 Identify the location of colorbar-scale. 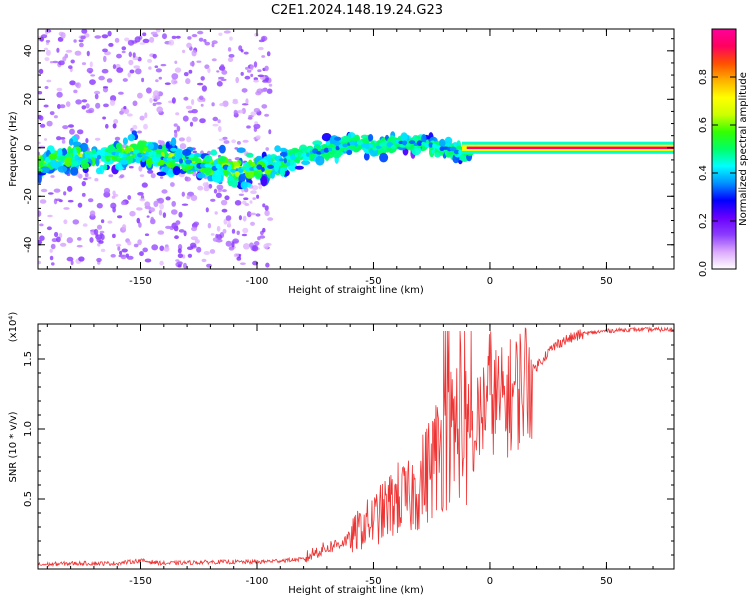
(724, 149).